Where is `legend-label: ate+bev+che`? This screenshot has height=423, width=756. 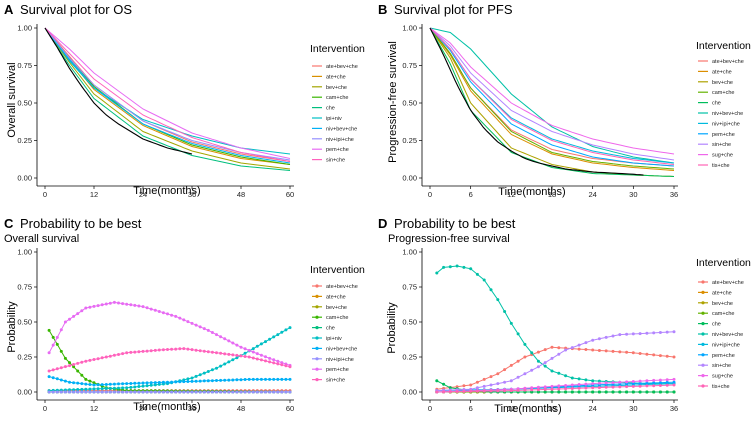
legend-label: ate+bev+che is located at coordinates (728, 283).